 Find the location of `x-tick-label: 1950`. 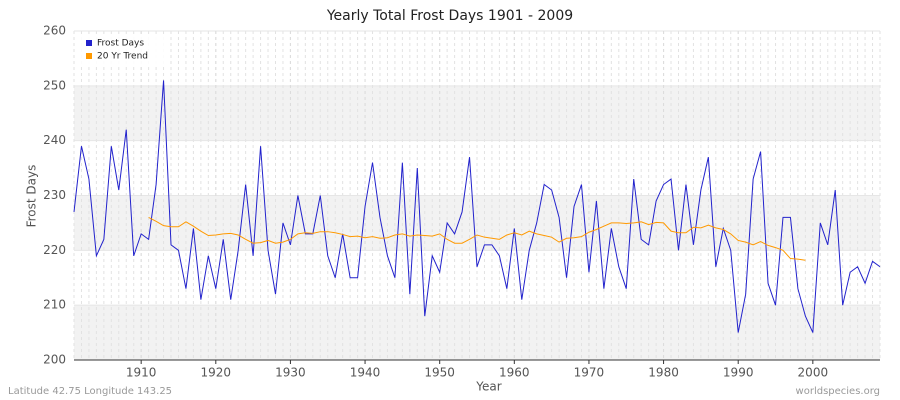

x-tick-label: 1950 is located at coordinates (439, 373).